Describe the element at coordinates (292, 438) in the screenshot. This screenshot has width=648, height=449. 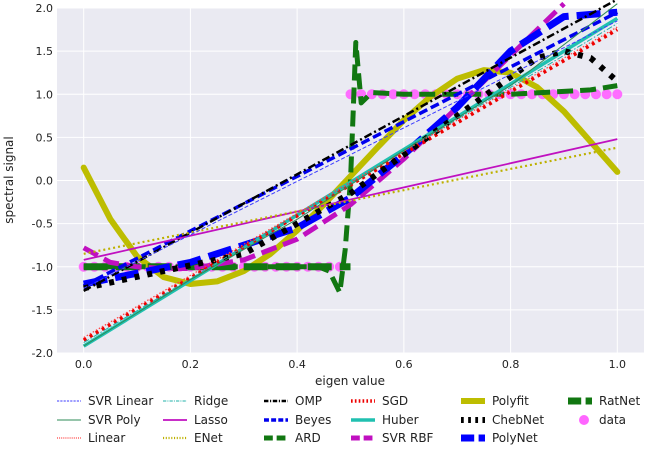
I see `legend-item-ard: ARD` at that location.